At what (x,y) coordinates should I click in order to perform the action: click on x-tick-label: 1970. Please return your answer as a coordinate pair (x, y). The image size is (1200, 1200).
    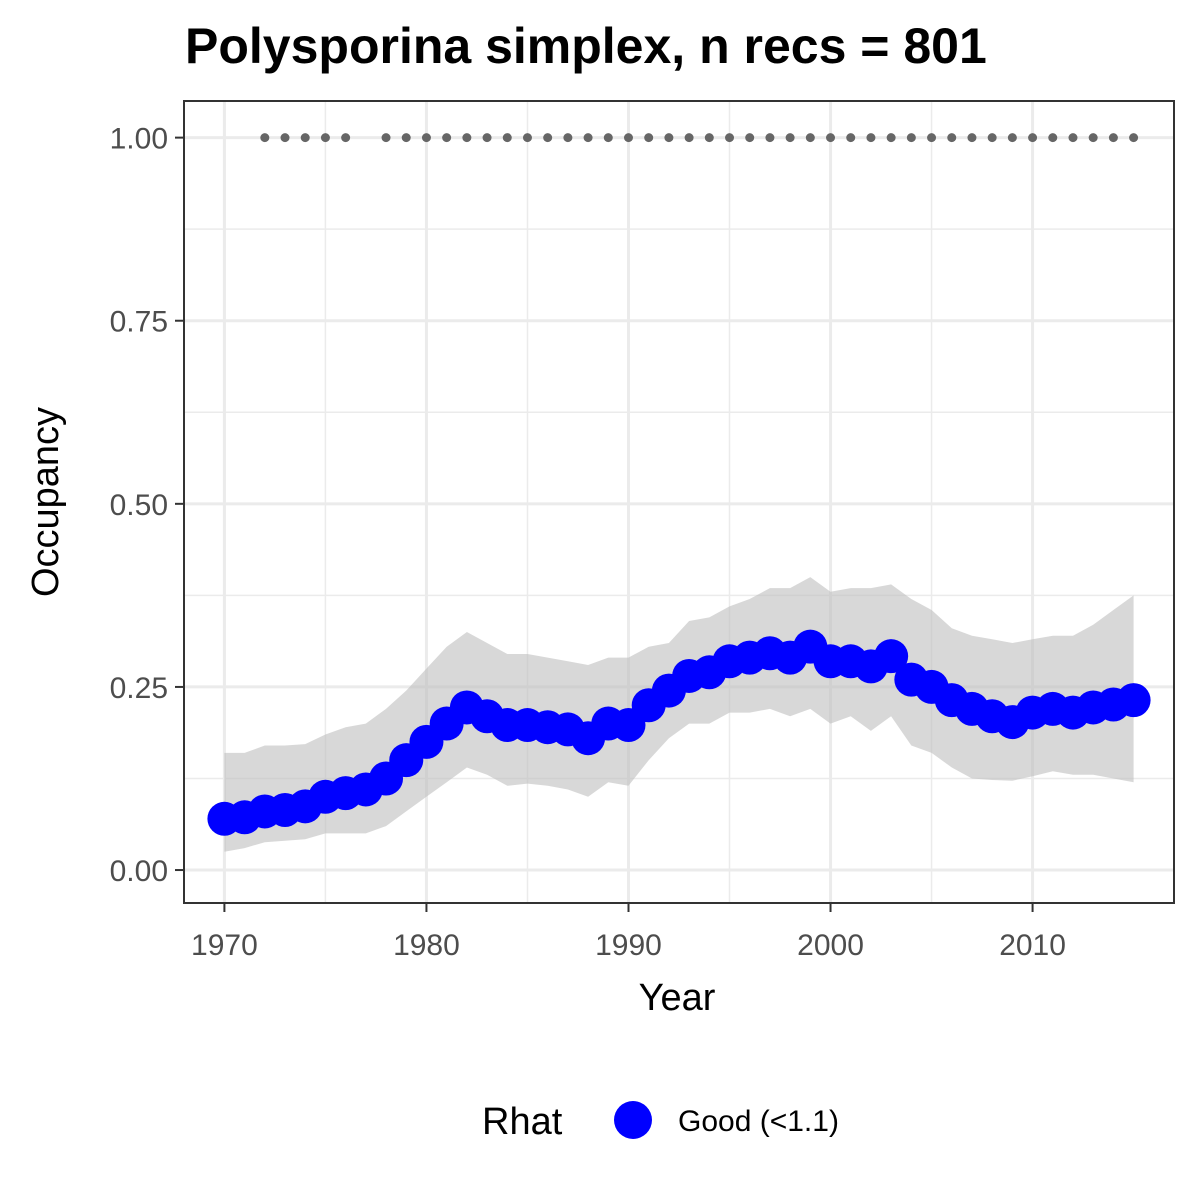
    Looking at the image, I should click on (224, 945).